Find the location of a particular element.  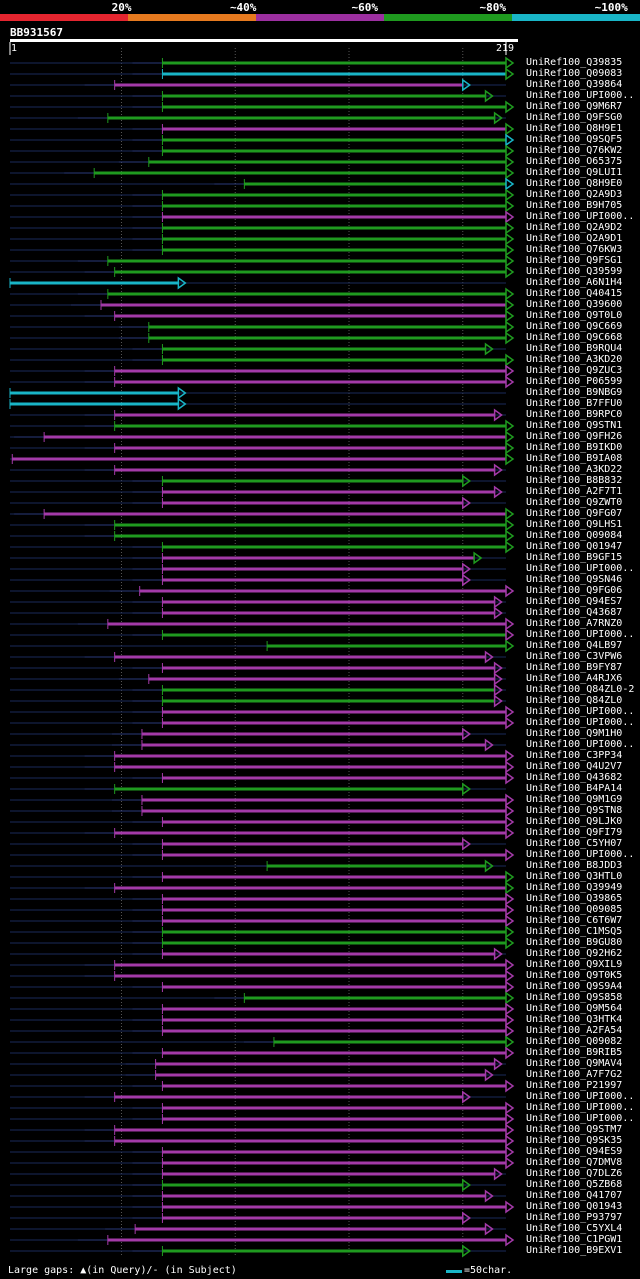

hit-label: UniRef100_B9GF15 is located at coordinates (574, 557).